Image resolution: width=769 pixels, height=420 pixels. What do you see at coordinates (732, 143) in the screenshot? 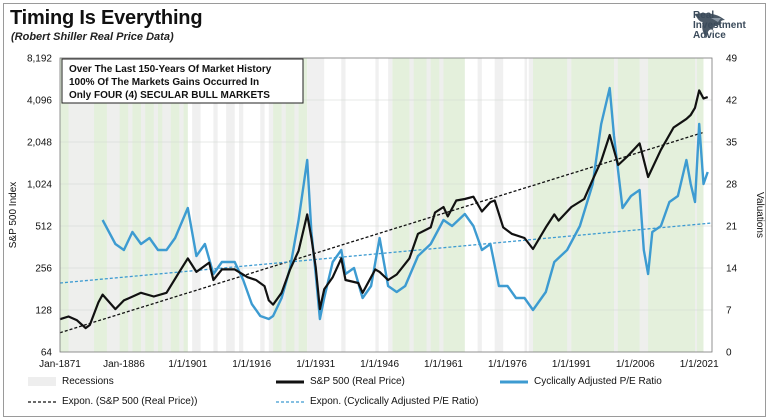
I see `y2-tick-label: 35` at bounding box center [732, 143].